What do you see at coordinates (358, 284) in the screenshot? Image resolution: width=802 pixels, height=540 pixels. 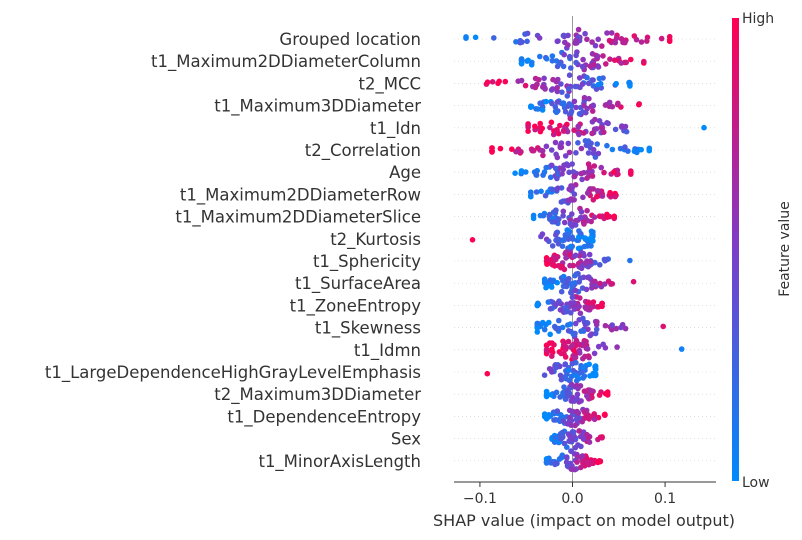 I see `feature-label: t1_SurfaceArea` at bounding box center [358, 284].